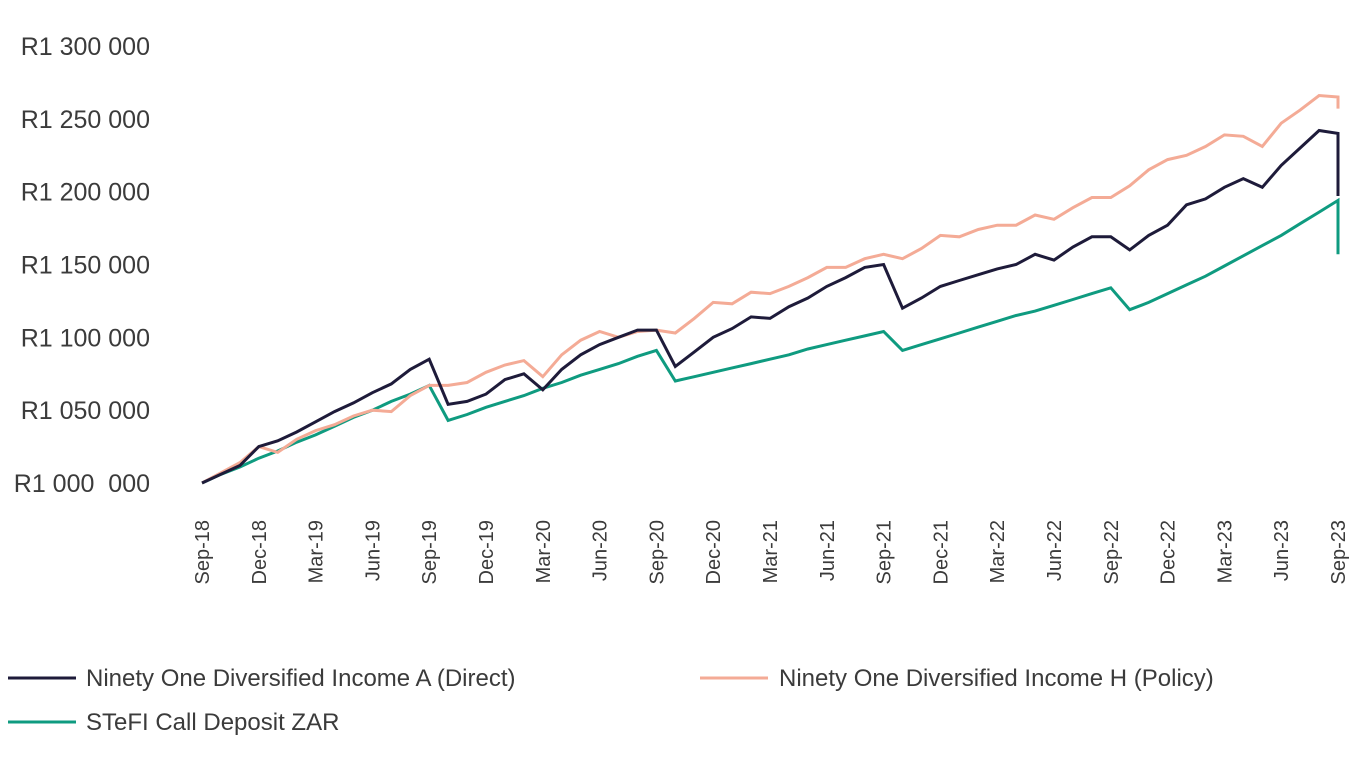 The height and width of the screenshot is (768, 1360). Describe the element at coordinates (82, 484) in the screenshot. I see `y-tick-label: R1 000 000` at that location.